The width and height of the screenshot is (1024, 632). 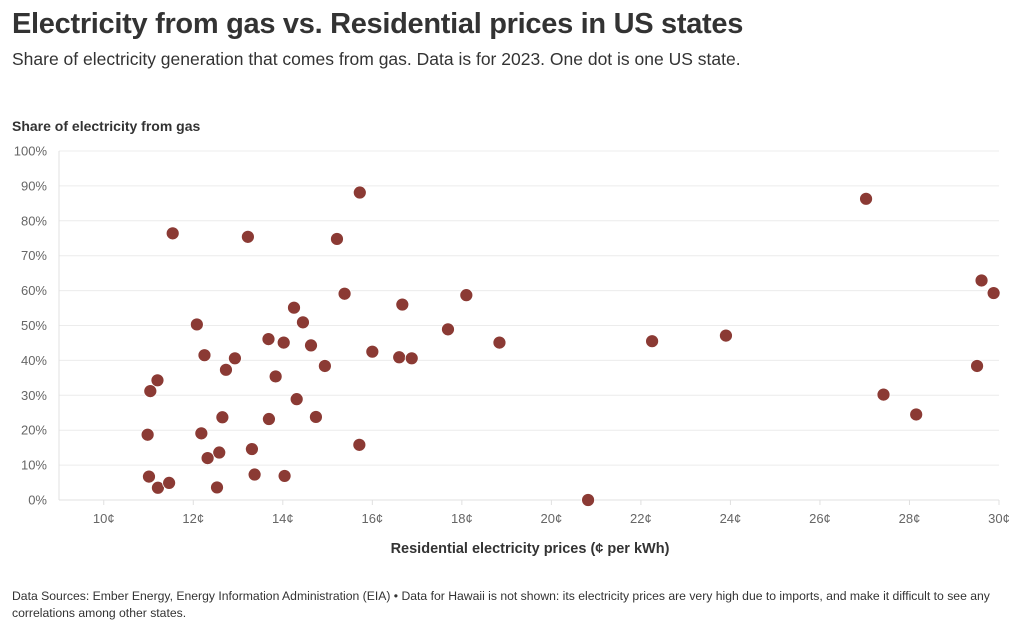 What do you see at coordinates (37, 500) in the screenshot?
I see `y-tick-label: 0%` at bounding box center [37, 500].